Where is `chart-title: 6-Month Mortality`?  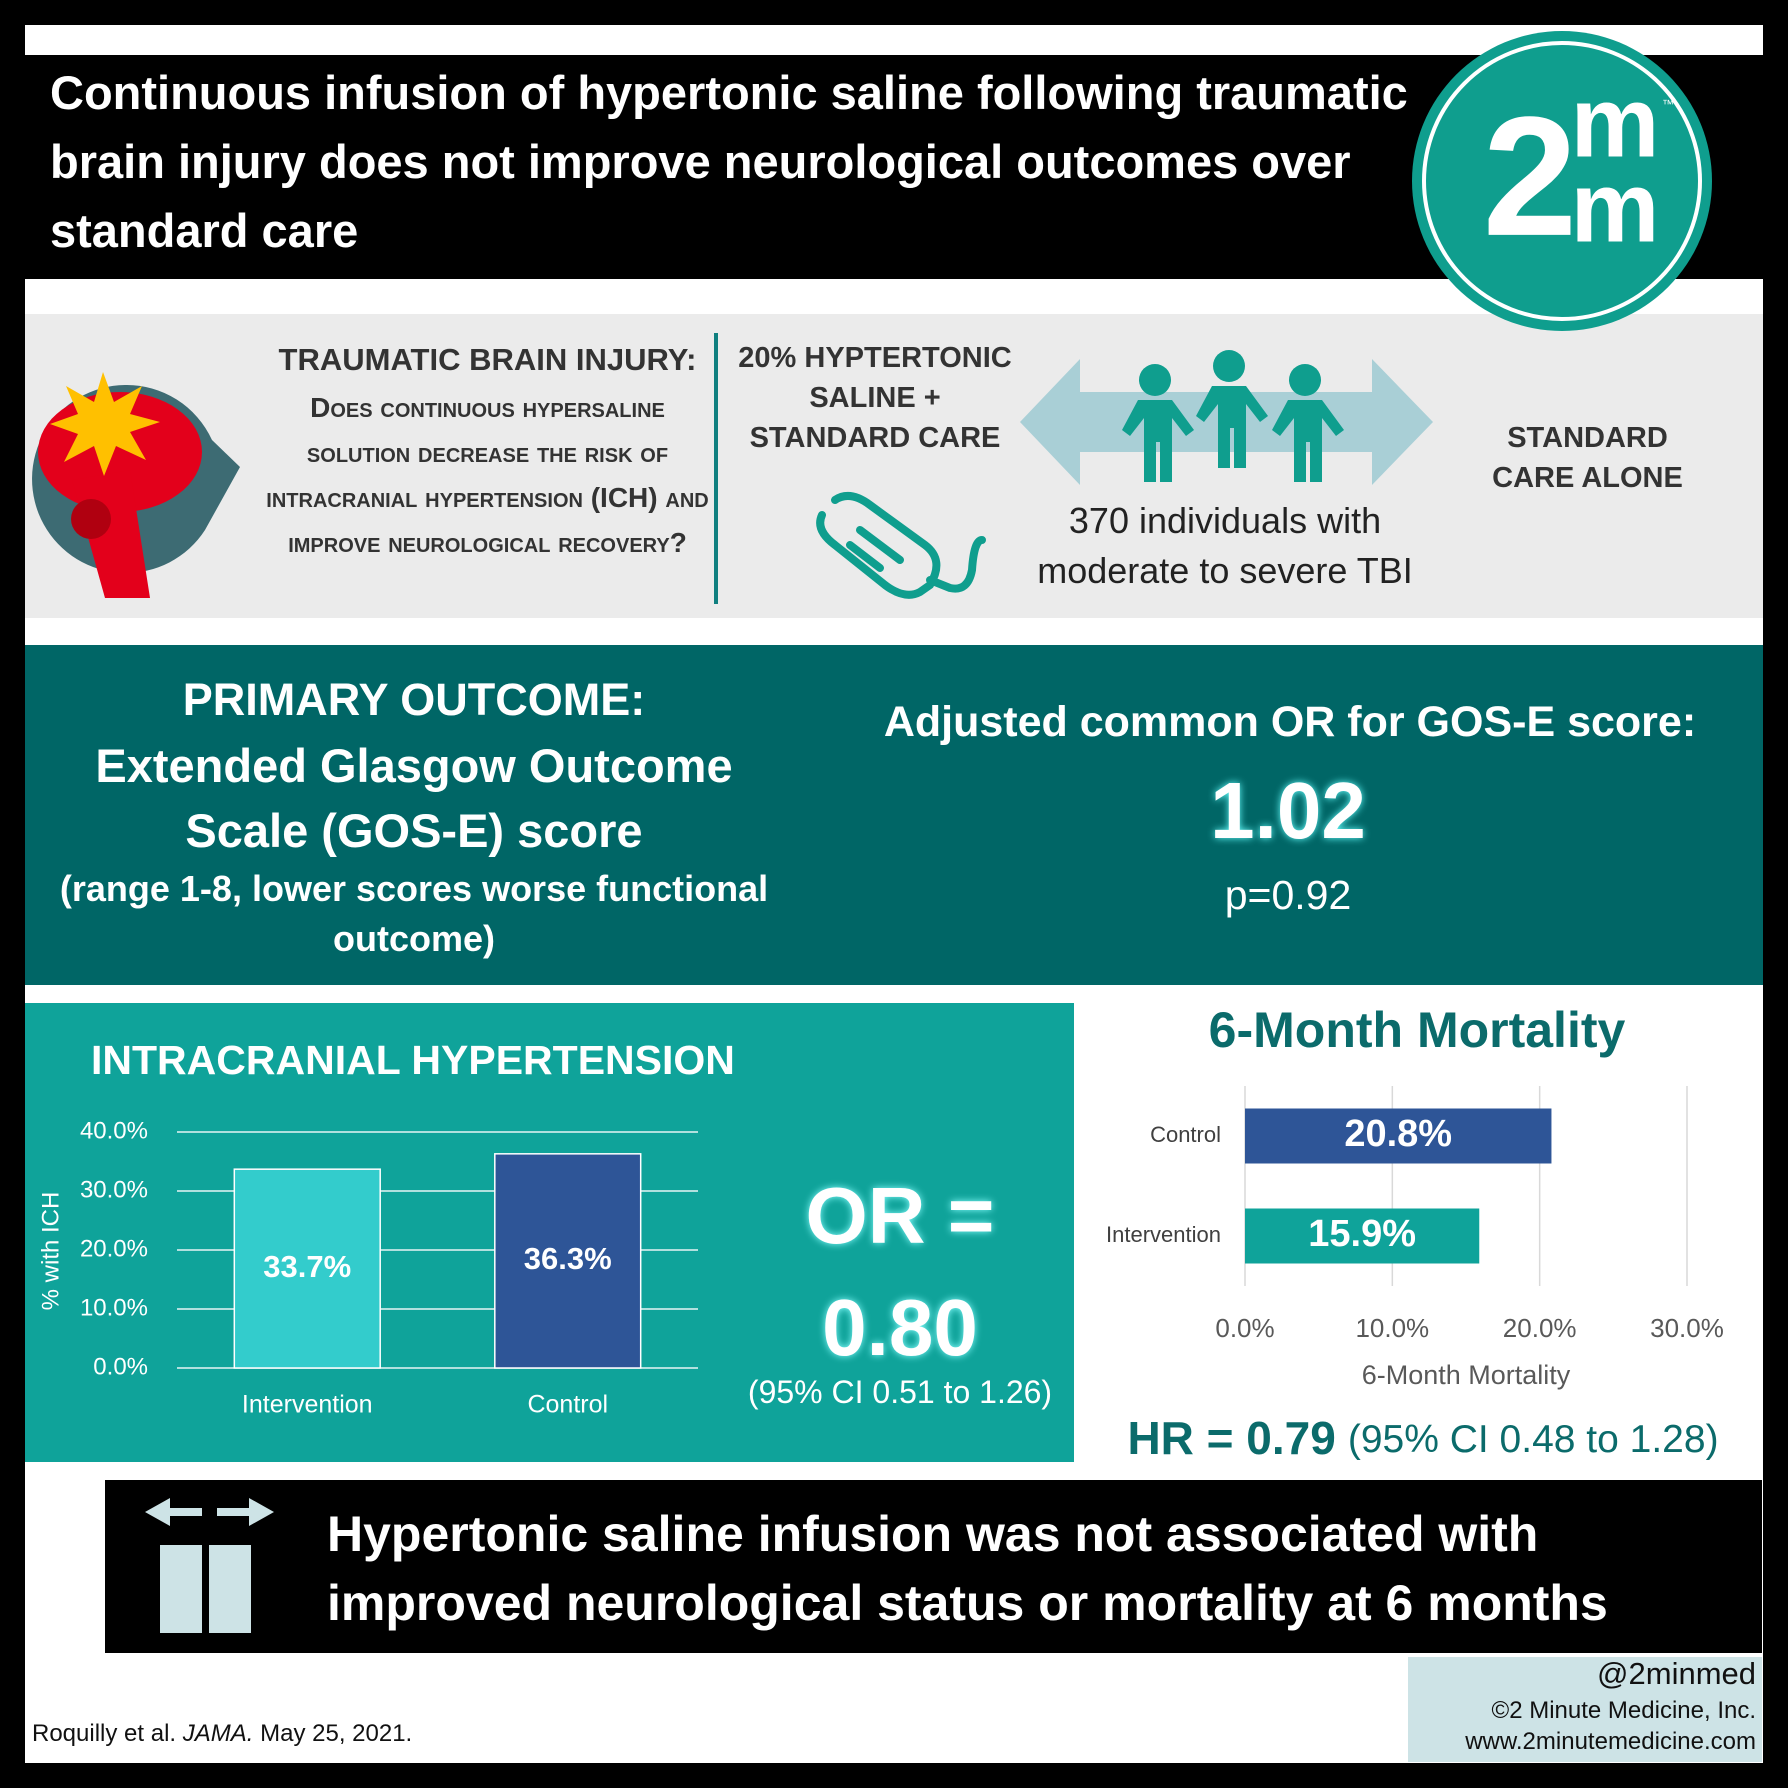 chart-title: 6-Month Mortality is located at coordinates (1417, 1030).